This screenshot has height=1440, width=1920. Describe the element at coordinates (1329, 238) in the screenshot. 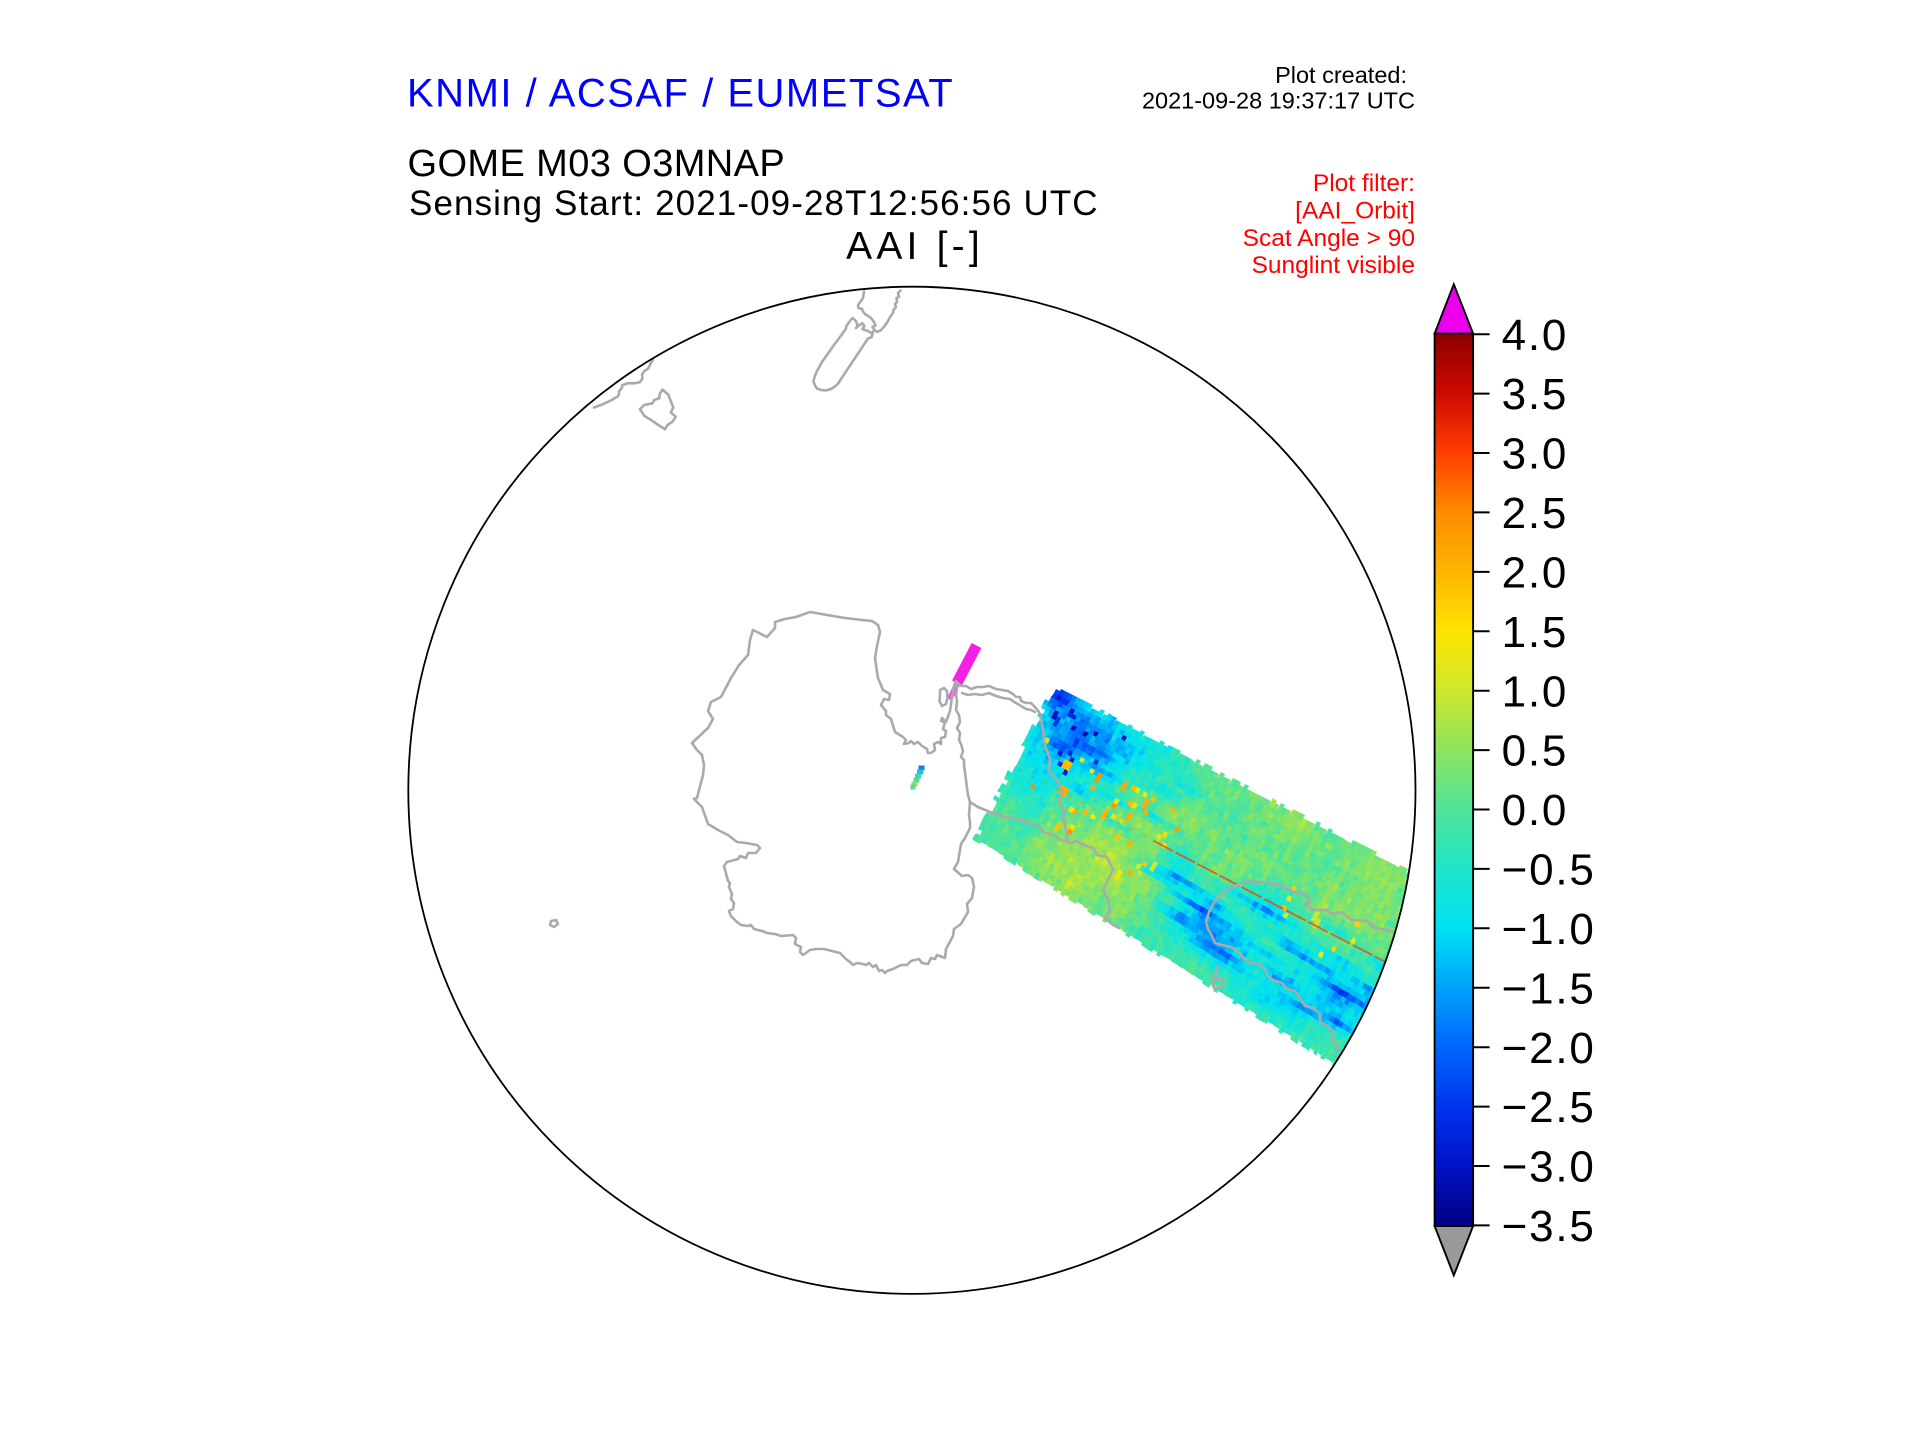

I see `svg-text: Scat Angle > 90` at that location.